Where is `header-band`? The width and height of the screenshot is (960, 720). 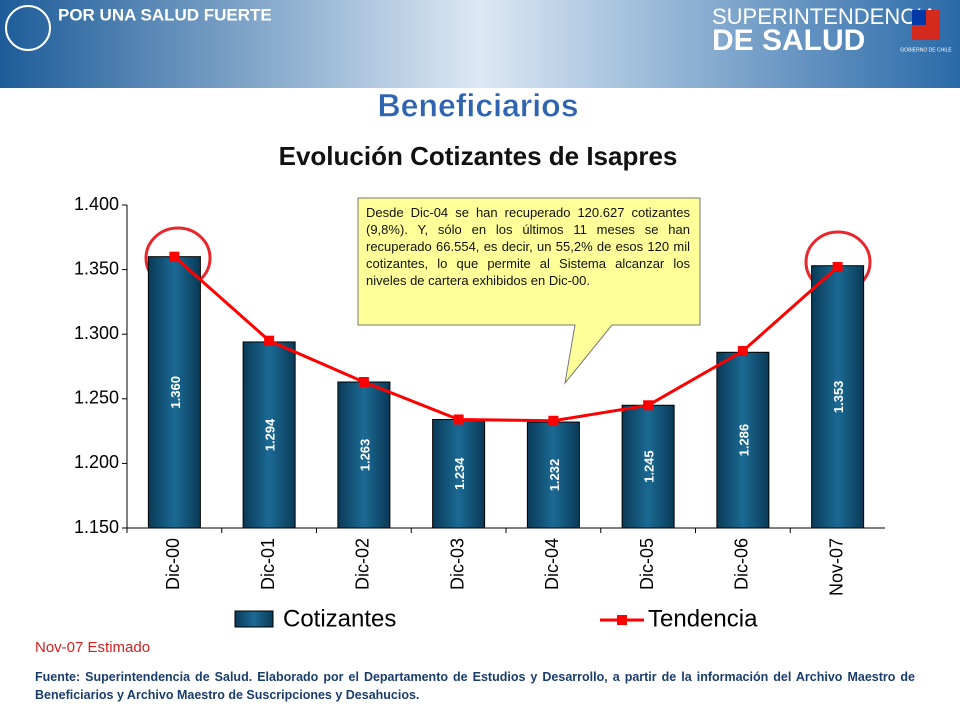 header-band is located at coordinates (480, 44).